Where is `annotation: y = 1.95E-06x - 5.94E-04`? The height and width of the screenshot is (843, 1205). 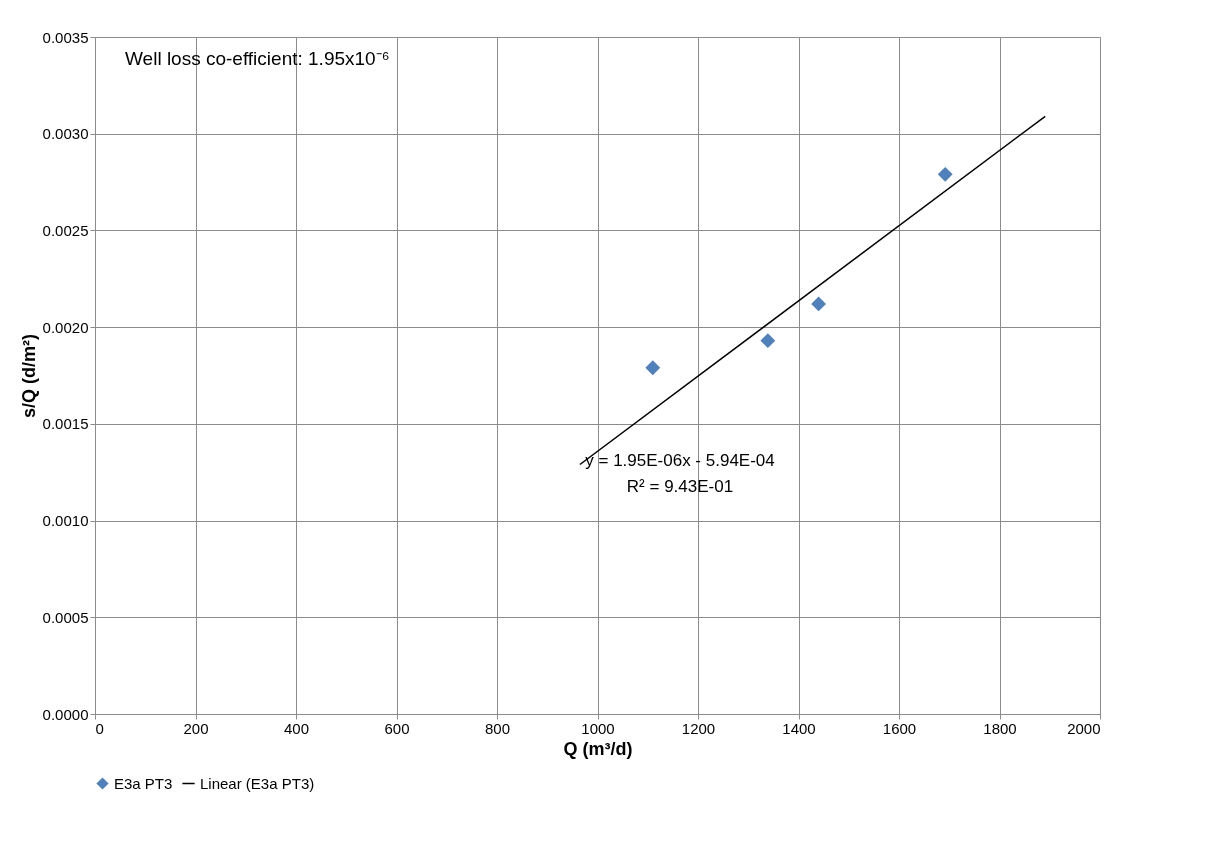
annotation: y = 1.95E-06x - 5.94E-04 is located at coordinates (680, 460).